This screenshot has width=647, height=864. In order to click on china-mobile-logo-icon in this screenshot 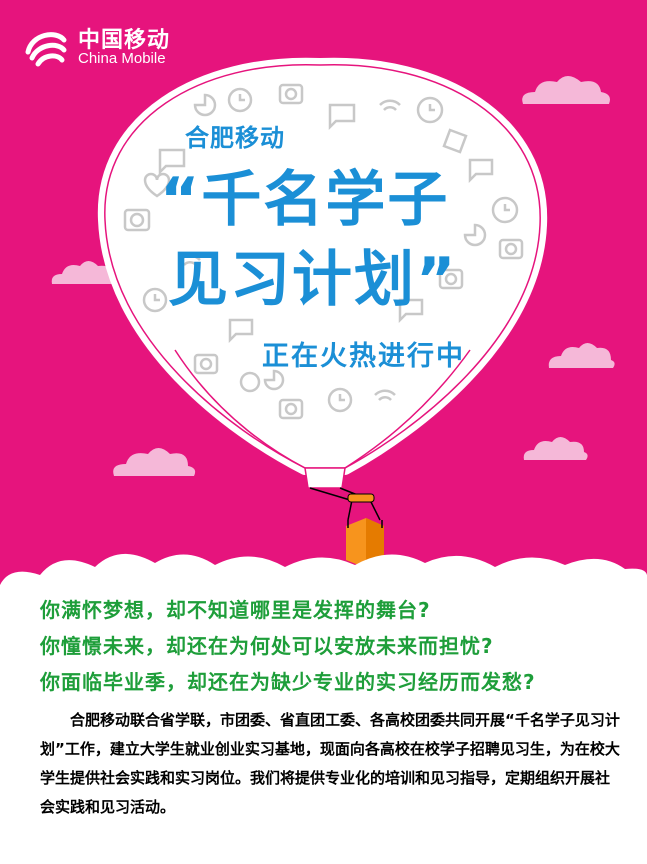, I will do `click(46, 49)`.